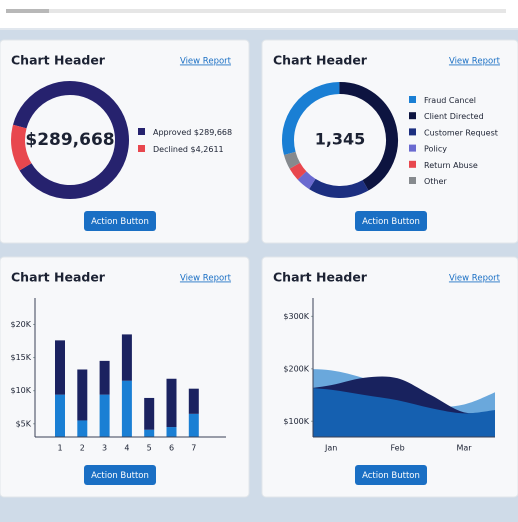 This screenshot has width=518, height=522. I want to click on legend-label: Client Directed, so click(454, 116).